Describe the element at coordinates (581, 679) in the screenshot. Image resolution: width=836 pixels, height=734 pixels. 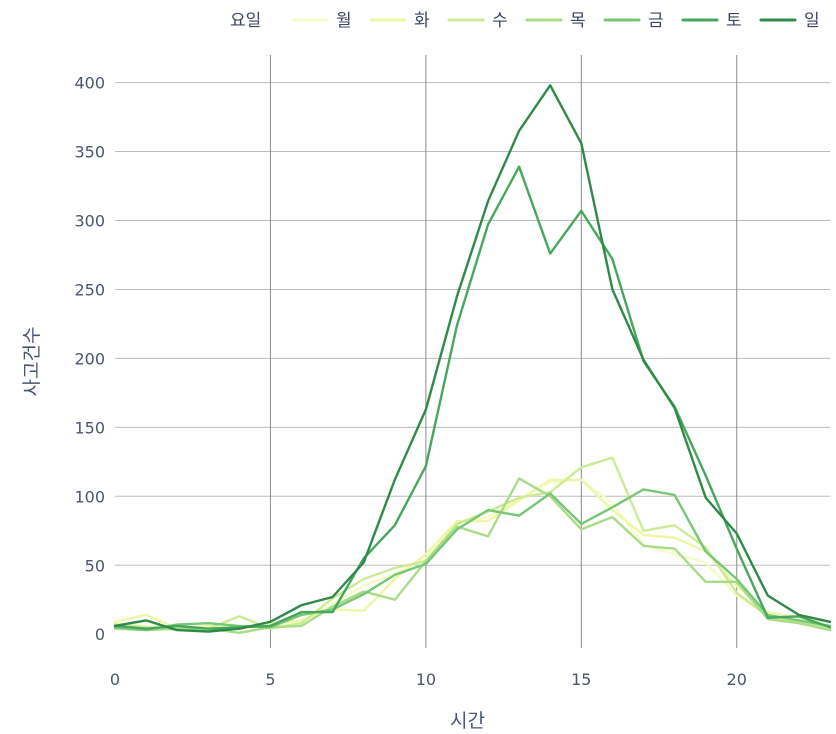
I see `x-tick-label: 15` at that location.